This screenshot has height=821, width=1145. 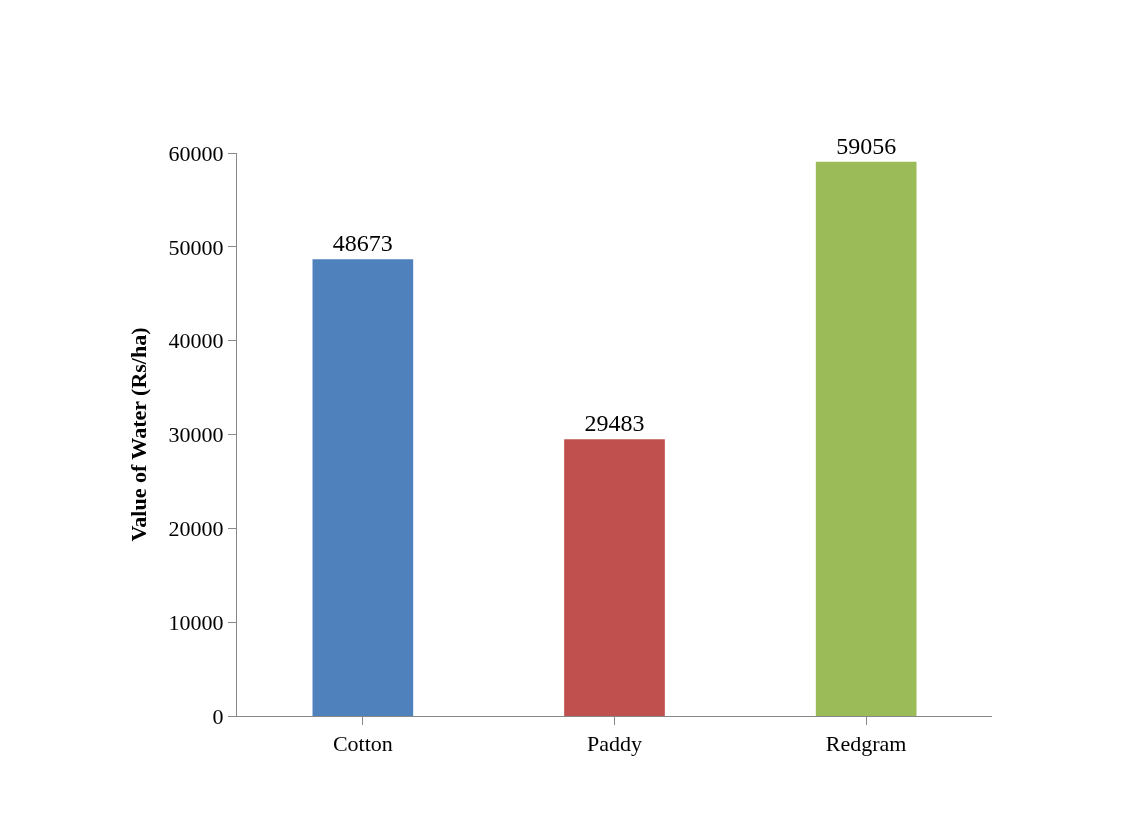 What do you see at coordinates (362, 243) in the screenshot?
I see `data-label: 48673` at bounding box center [362, 243].